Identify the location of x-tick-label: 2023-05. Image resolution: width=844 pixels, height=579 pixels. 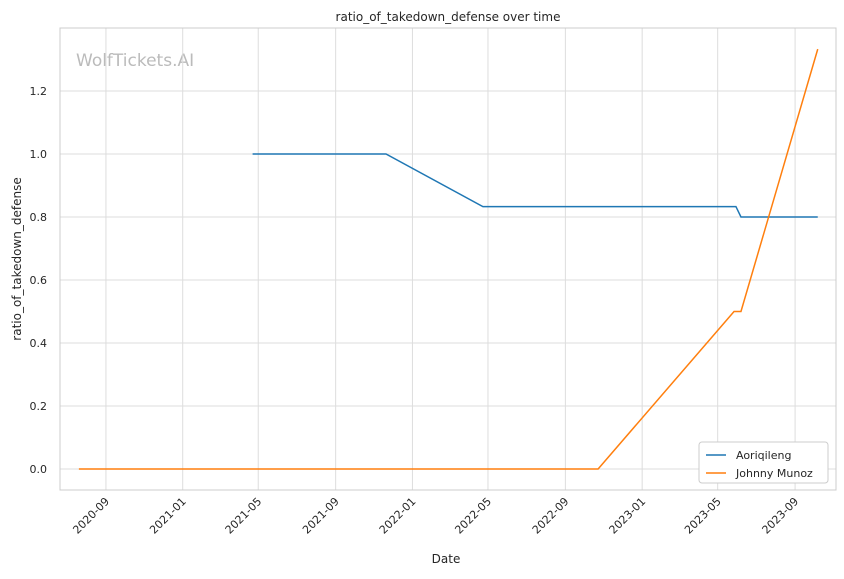
(703, 516).